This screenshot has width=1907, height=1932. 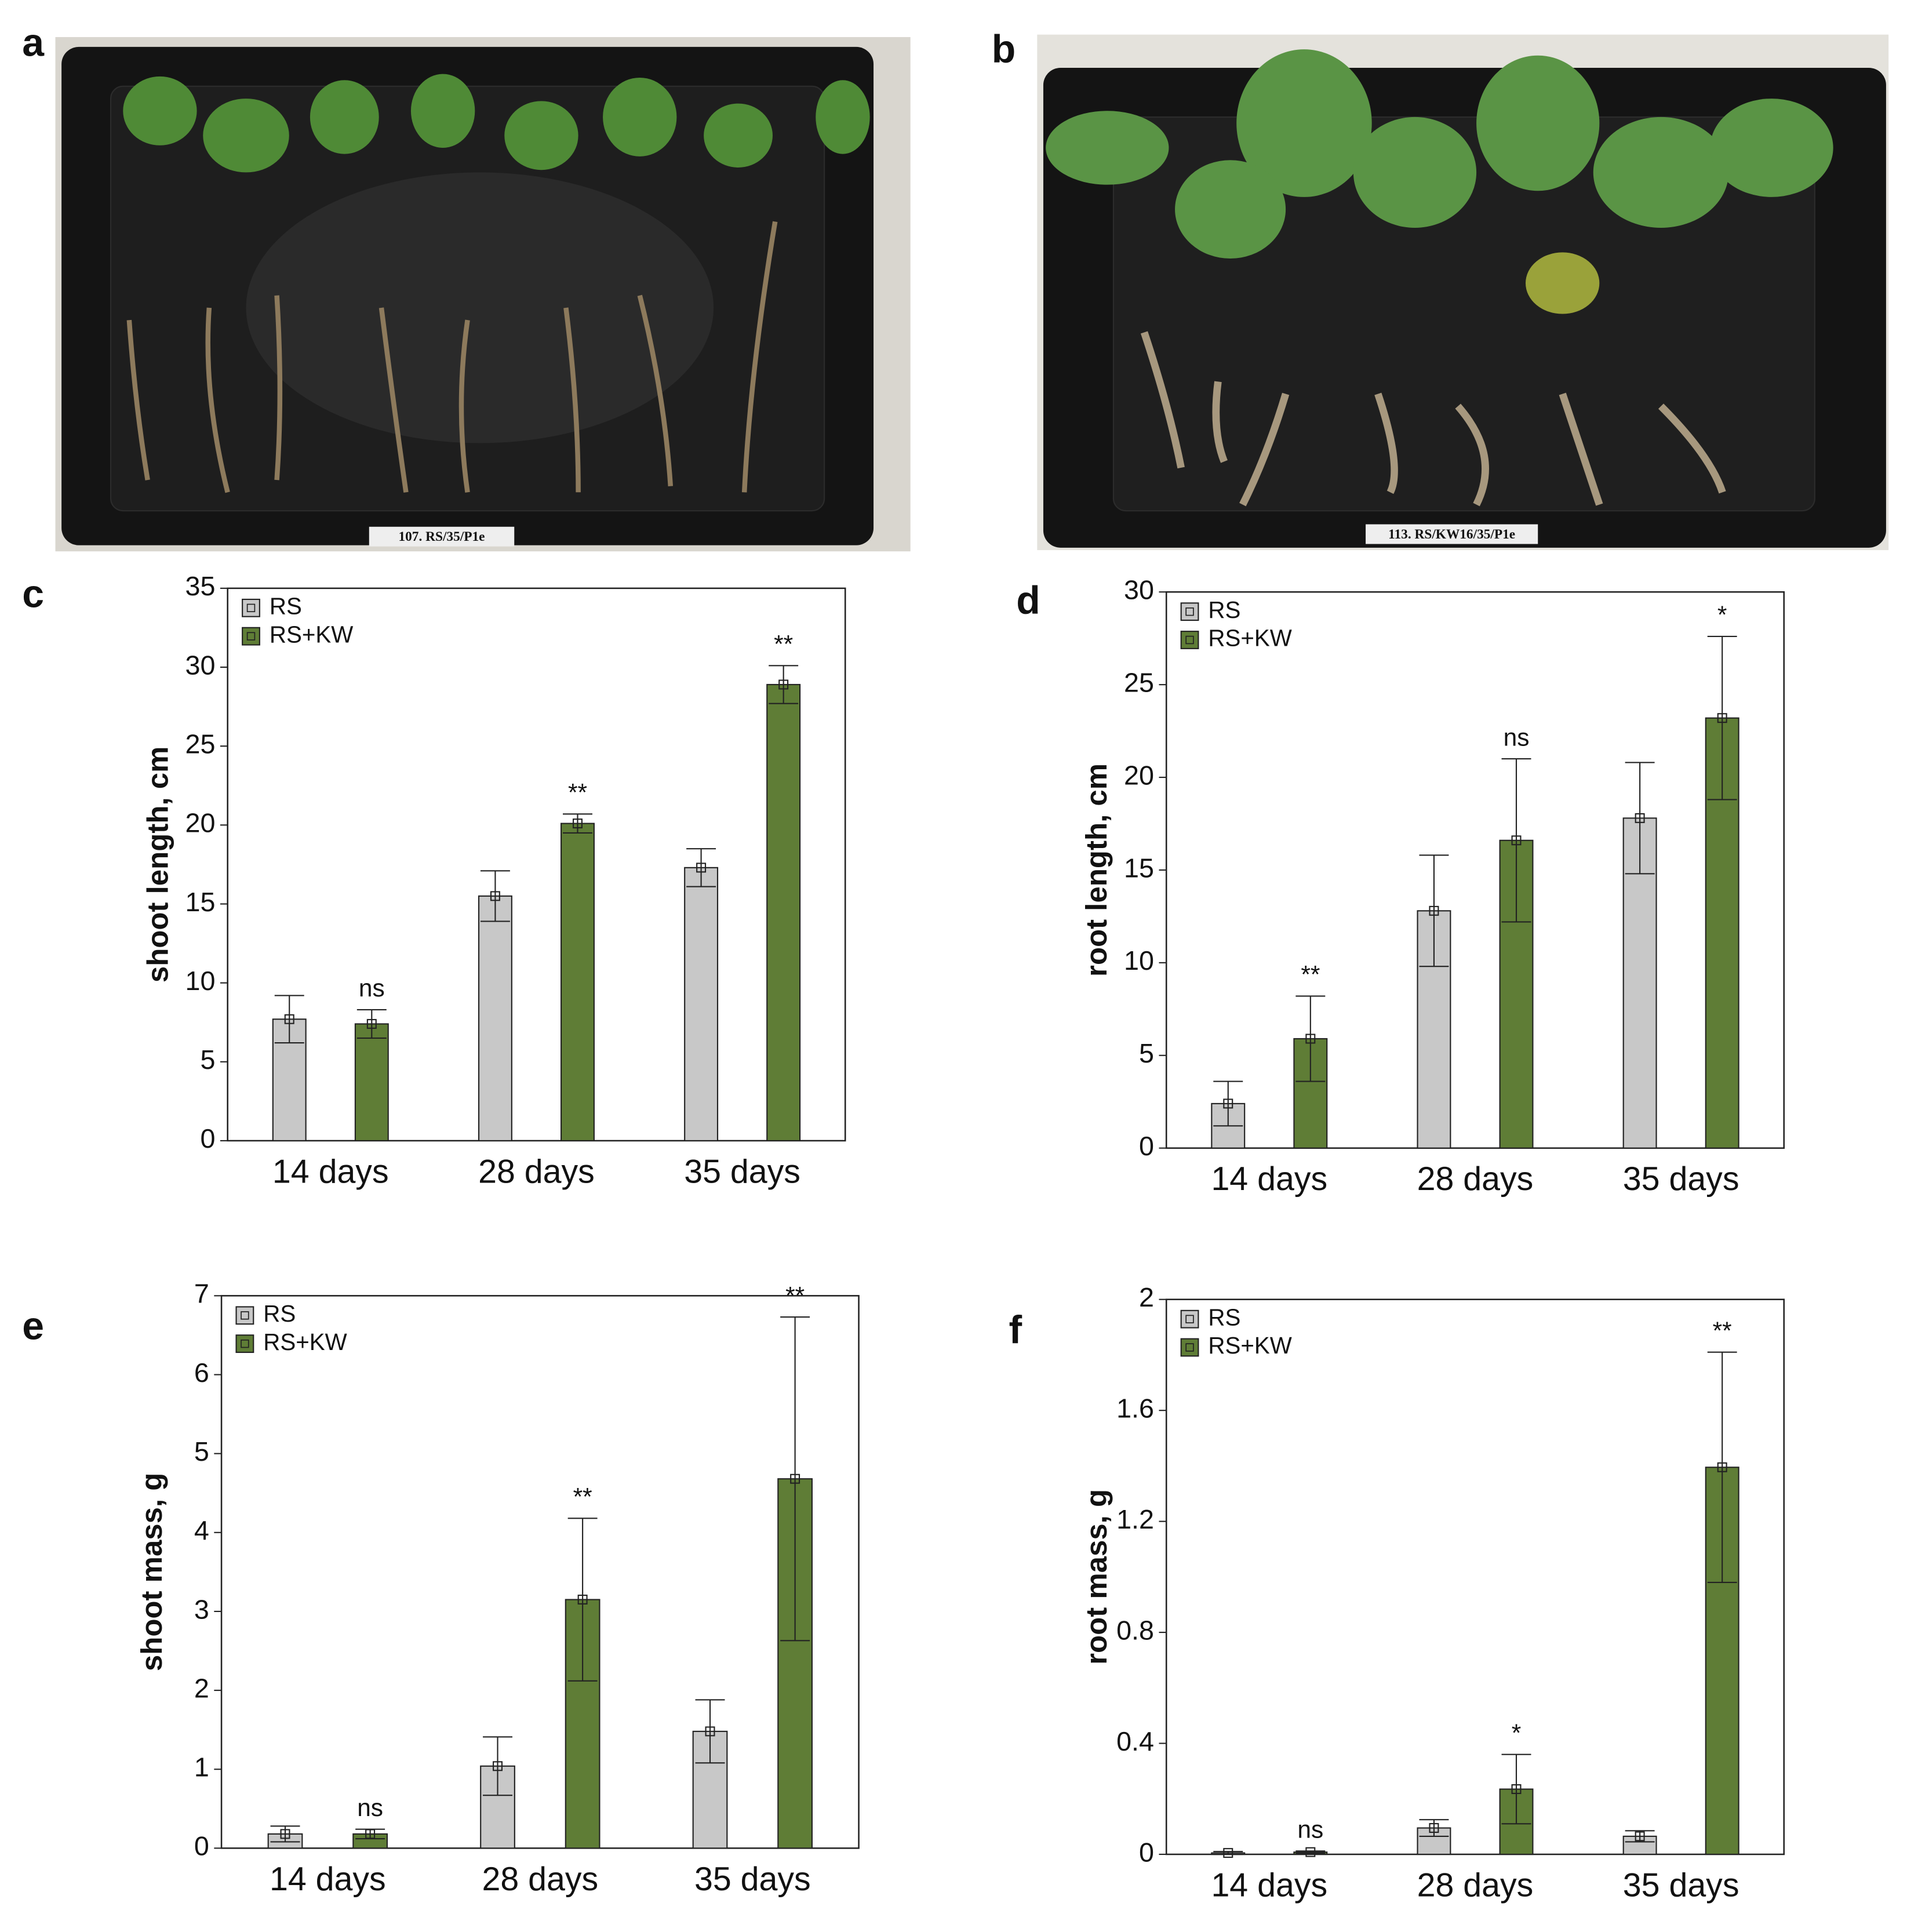 I want to click on y-tick-label: 1.2, so click(x=1135, y=1519).